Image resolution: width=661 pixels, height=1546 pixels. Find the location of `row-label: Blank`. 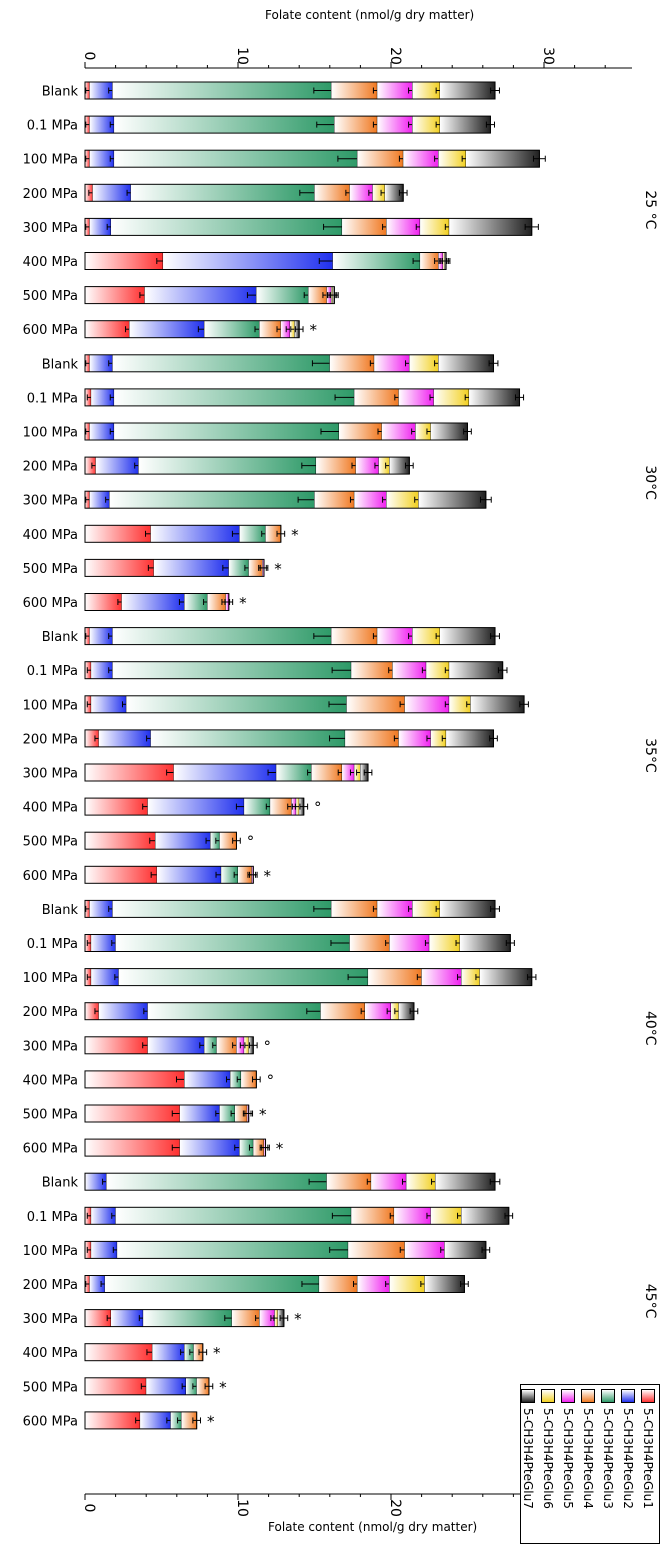

row-label: Blank is located at coordinates (60, 637).